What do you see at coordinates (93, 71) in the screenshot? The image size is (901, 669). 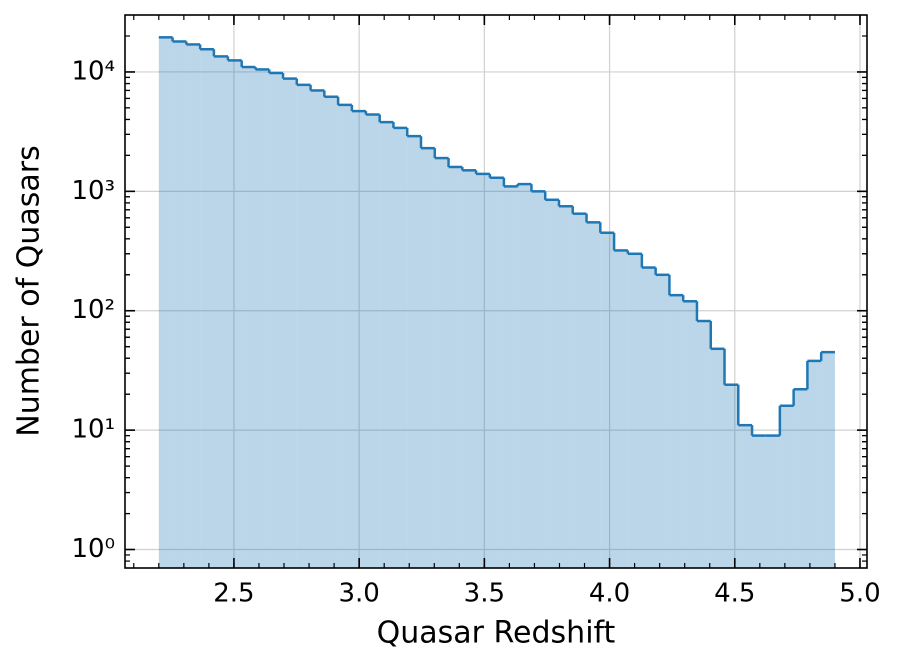 I see `y-tick-label: 10⁴` at bounding box center [93, 71].